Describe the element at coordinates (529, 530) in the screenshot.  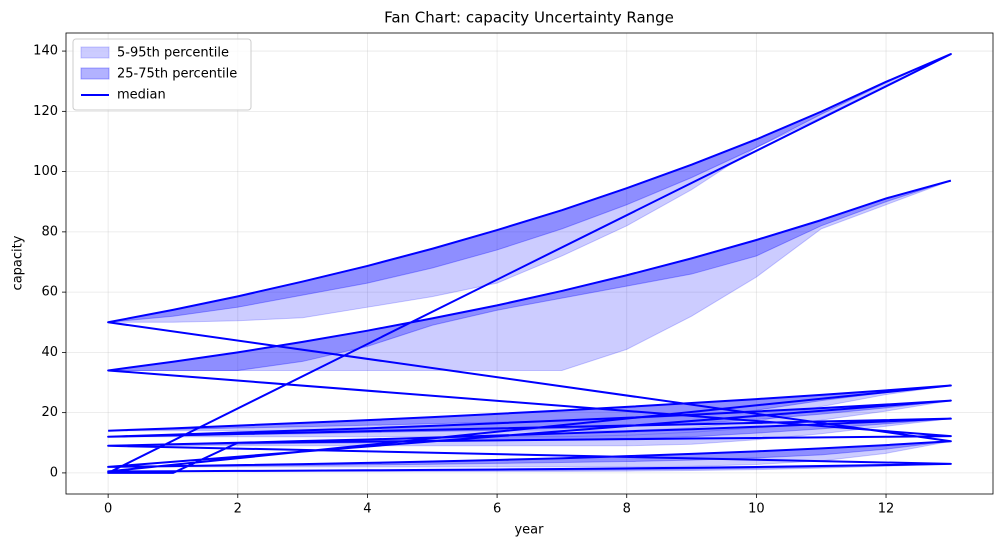
I see `x-axis-label: year` at that location.